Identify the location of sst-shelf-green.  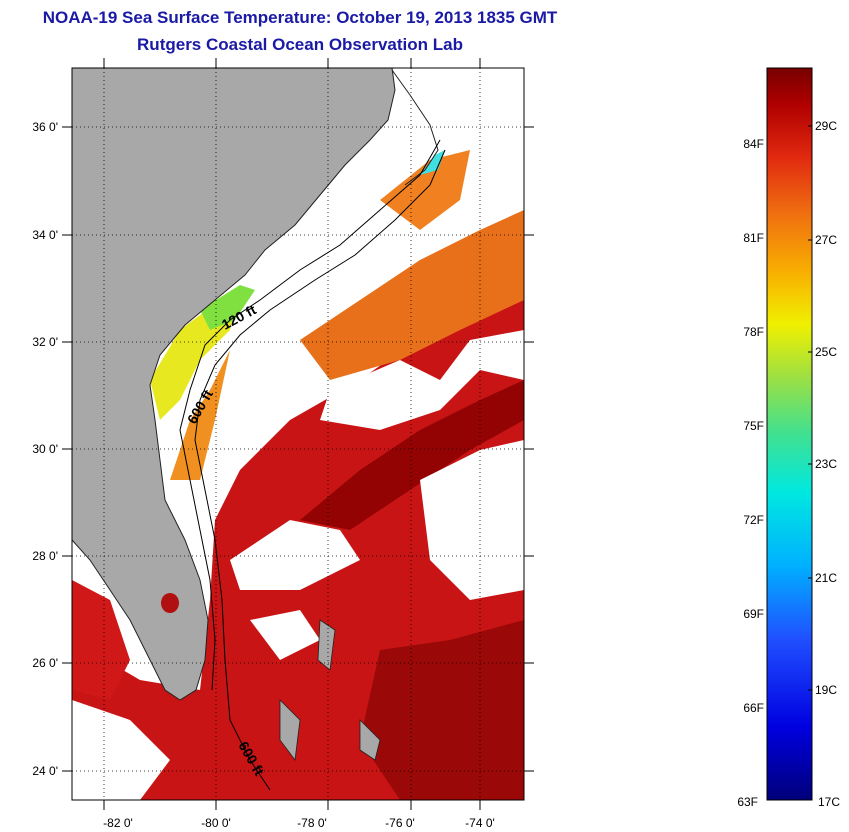
(227, 307).